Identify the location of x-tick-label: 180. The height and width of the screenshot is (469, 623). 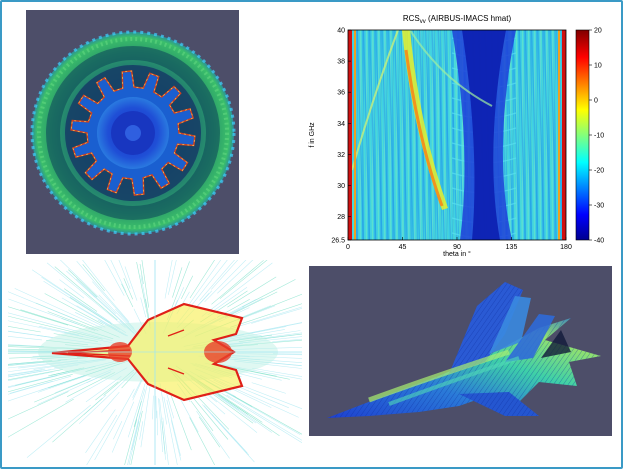
(566, 247).